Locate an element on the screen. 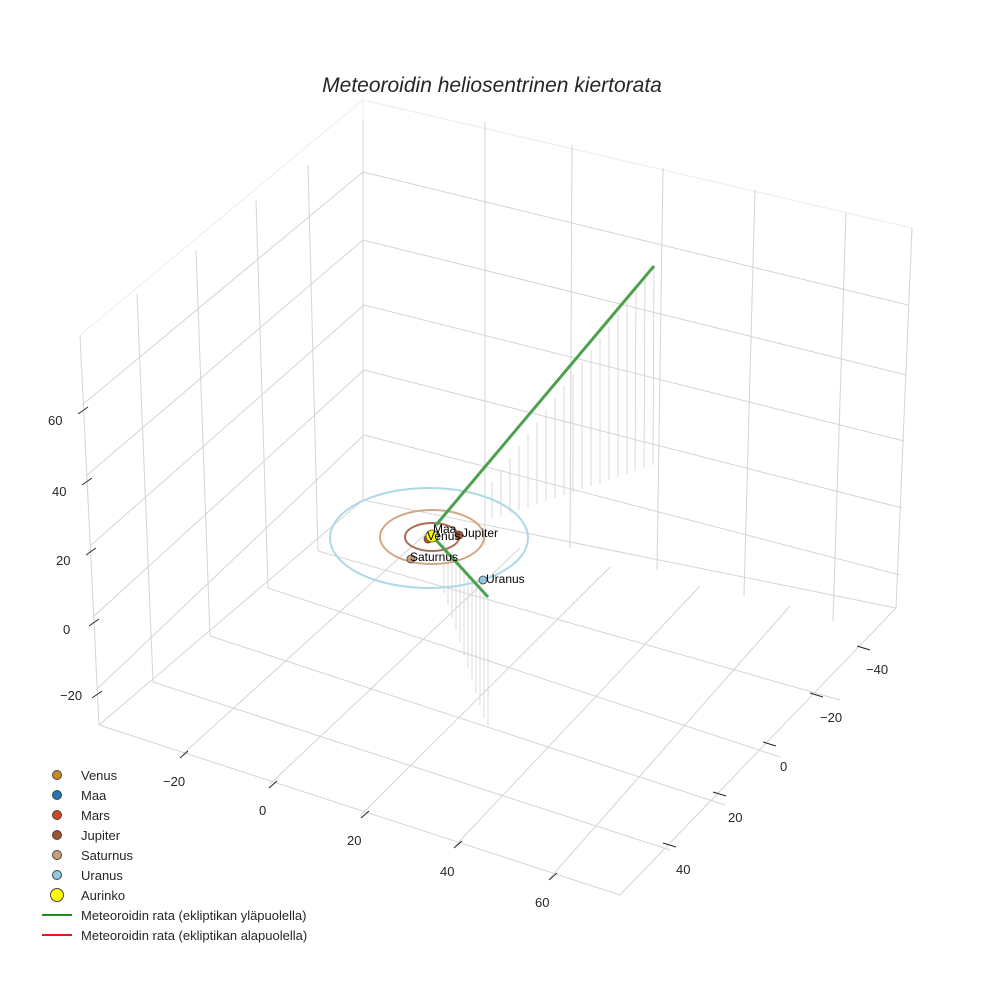 The width and height of the screenshot is (984, 984). legend-item-venus: Venus is located at coordinates (173, 775).